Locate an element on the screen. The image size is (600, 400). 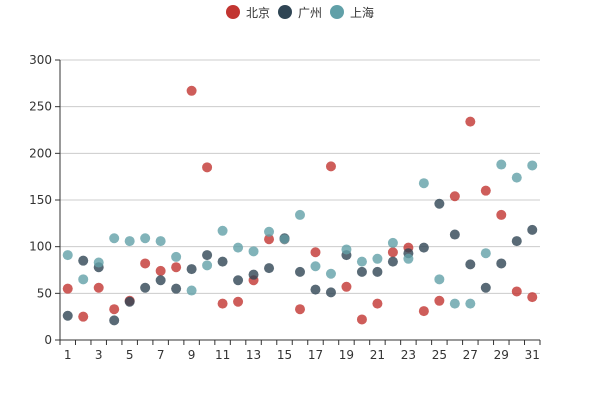
x-tick-label: 27 is located at coordinates (470, 355).